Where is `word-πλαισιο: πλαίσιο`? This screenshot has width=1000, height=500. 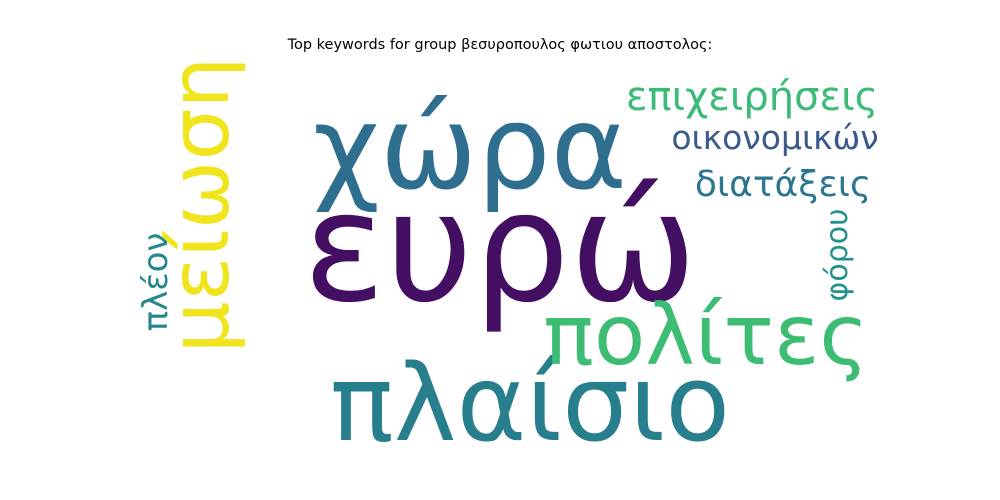
word-πλαισιο: πλαίσιο is located at coordinates (530, 403).